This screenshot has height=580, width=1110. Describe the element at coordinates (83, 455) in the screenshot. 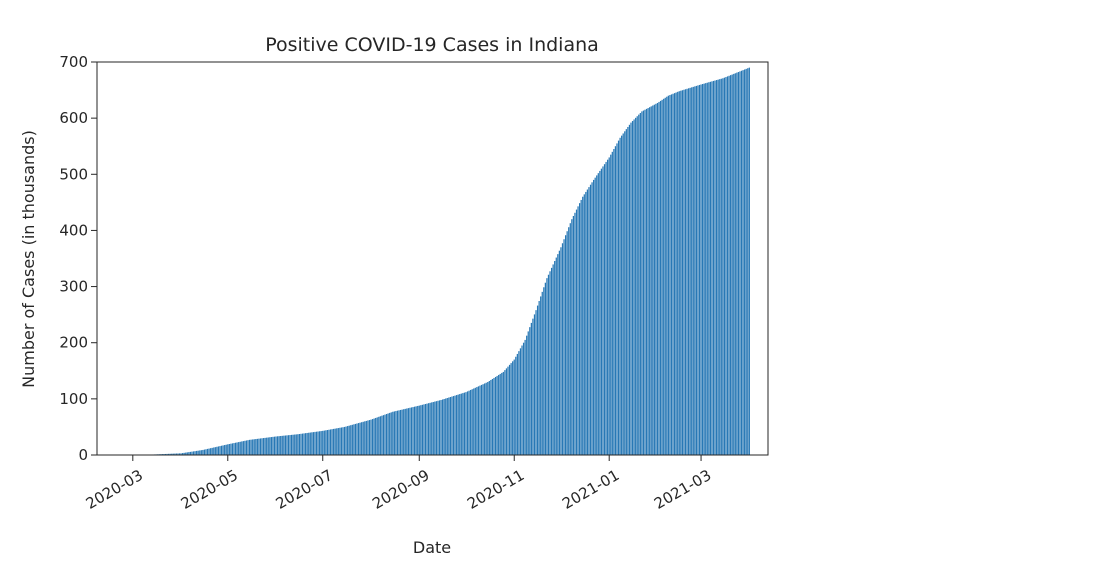

I see `y-tick-label: 0` at that location.